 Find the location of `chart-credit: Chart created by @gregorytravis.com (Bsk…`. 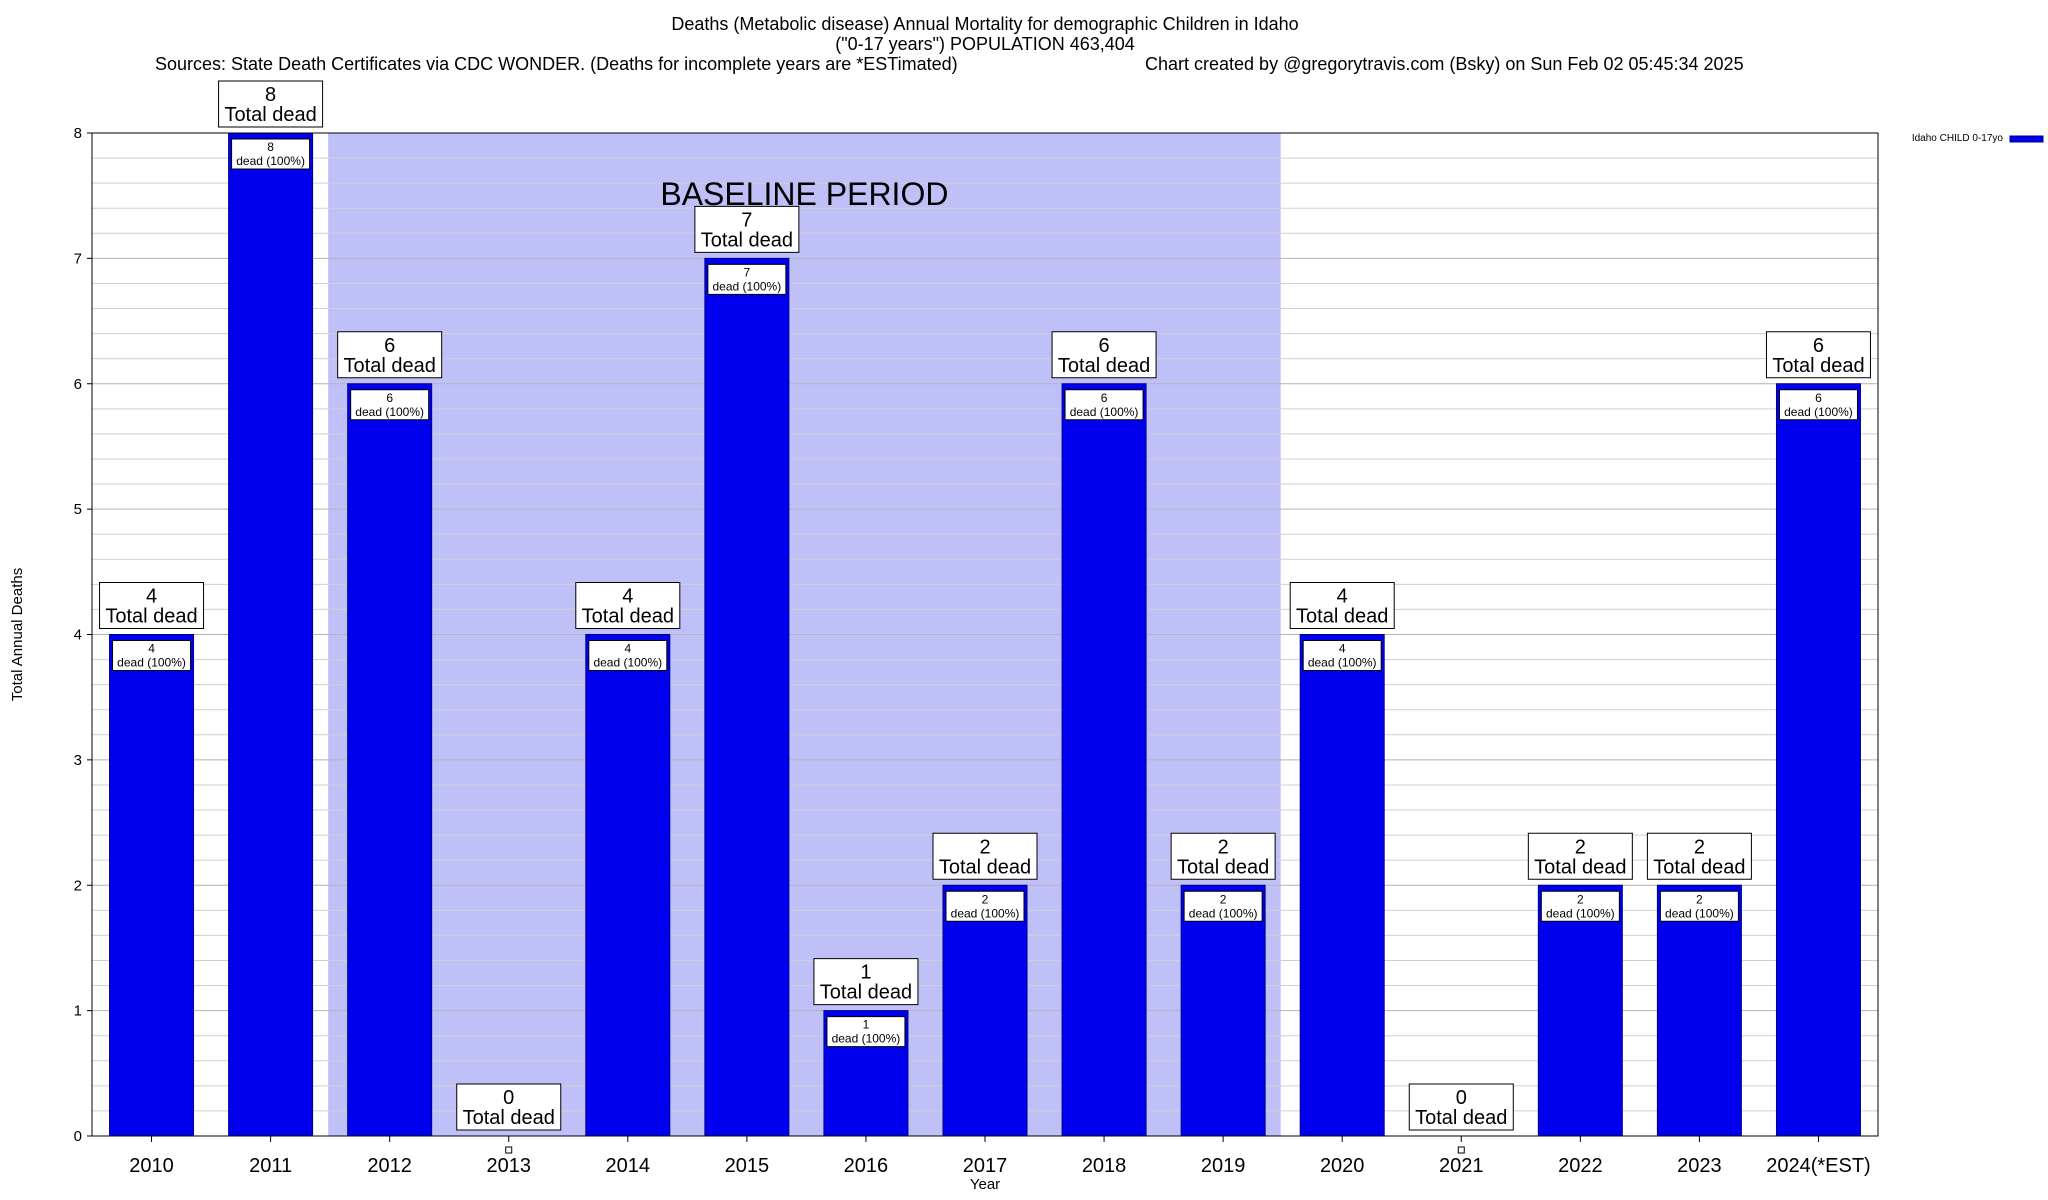

chart-credit: Chart created by @gregorytravis.com (Bsk… is located at coordinates (1444, 64).